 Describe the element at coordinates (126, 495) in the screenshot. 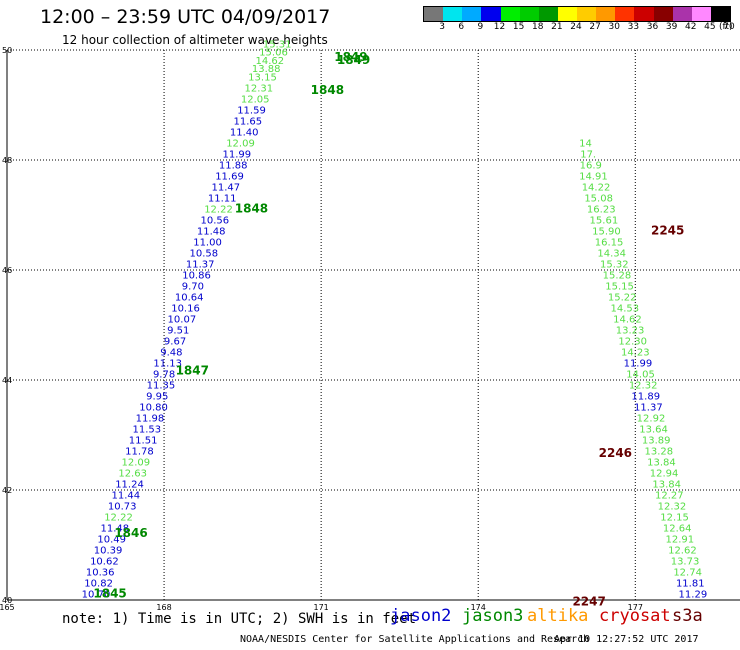

I see `swh-value: 11.44` at that location.